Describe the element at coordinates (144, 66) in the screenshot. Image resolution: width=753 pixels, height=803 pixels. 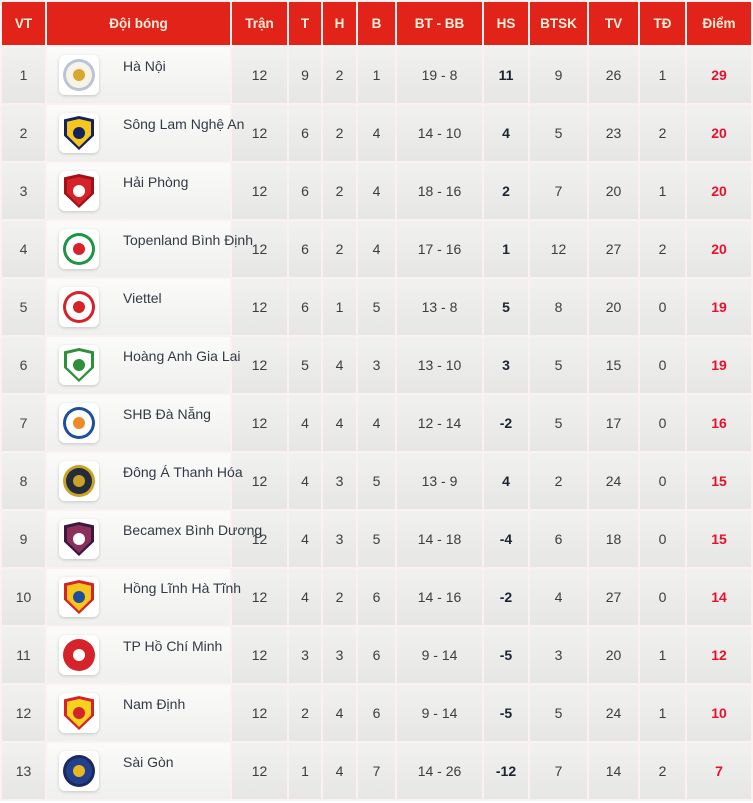
I see `team-name: Hà Nội` at that location.